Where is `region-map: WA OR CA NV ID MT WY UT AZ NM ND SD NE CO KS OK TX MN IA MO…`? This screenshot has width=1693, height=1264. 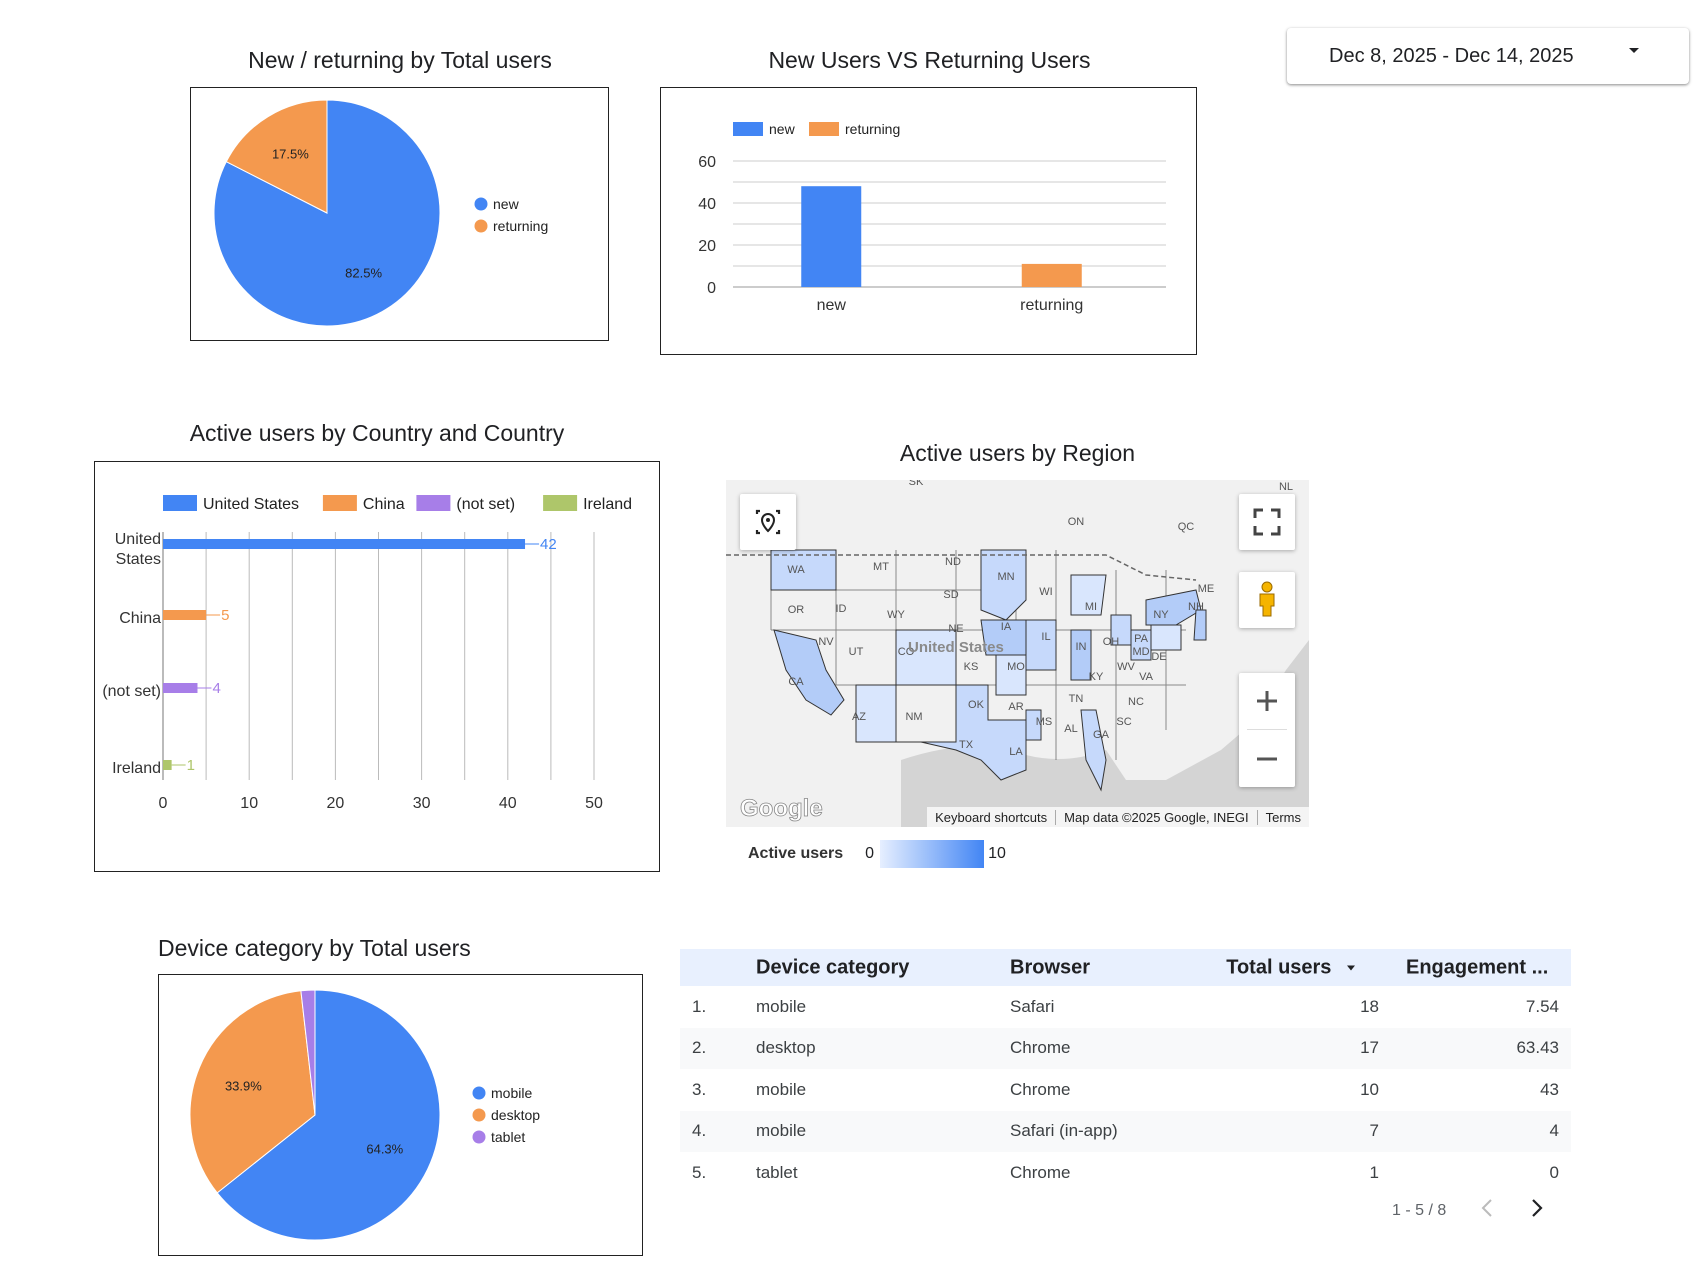
region-map: WA OR CA NV ID MT WY UT AZ NM ND SD NE CO KS OK TX MN IA MO… is located at coordinates (1017, 653).